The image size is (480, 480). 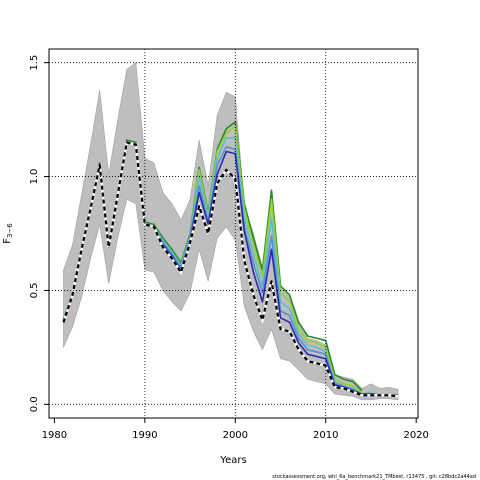 I want to click on y-axis-title-sub: 3−6, so click(x=10, y=230).